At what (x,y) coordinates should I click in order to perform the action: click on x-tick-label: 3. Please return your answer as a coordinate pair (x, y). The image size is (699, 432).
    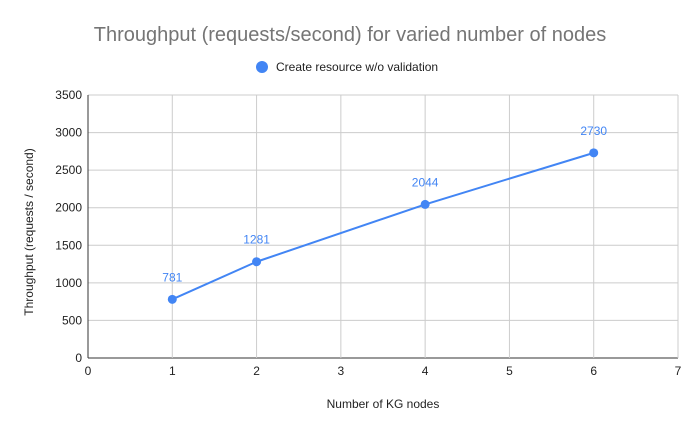
    Looking at the image, I should click on (341, 371).